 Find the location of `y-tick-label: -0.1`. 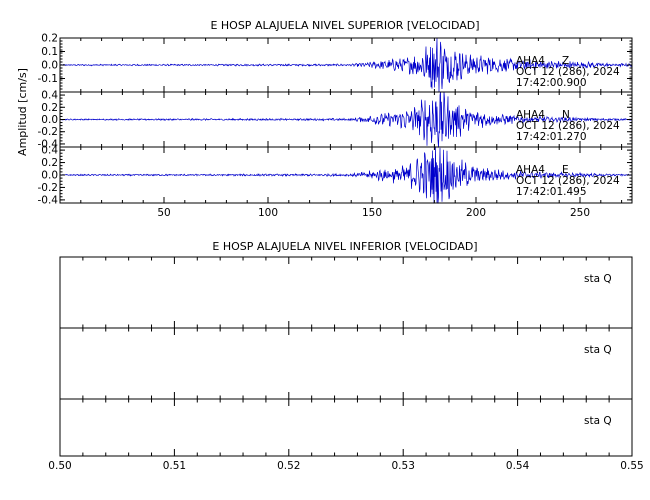

y-tick-label: -0.1 is located at coordinates (48, 79).